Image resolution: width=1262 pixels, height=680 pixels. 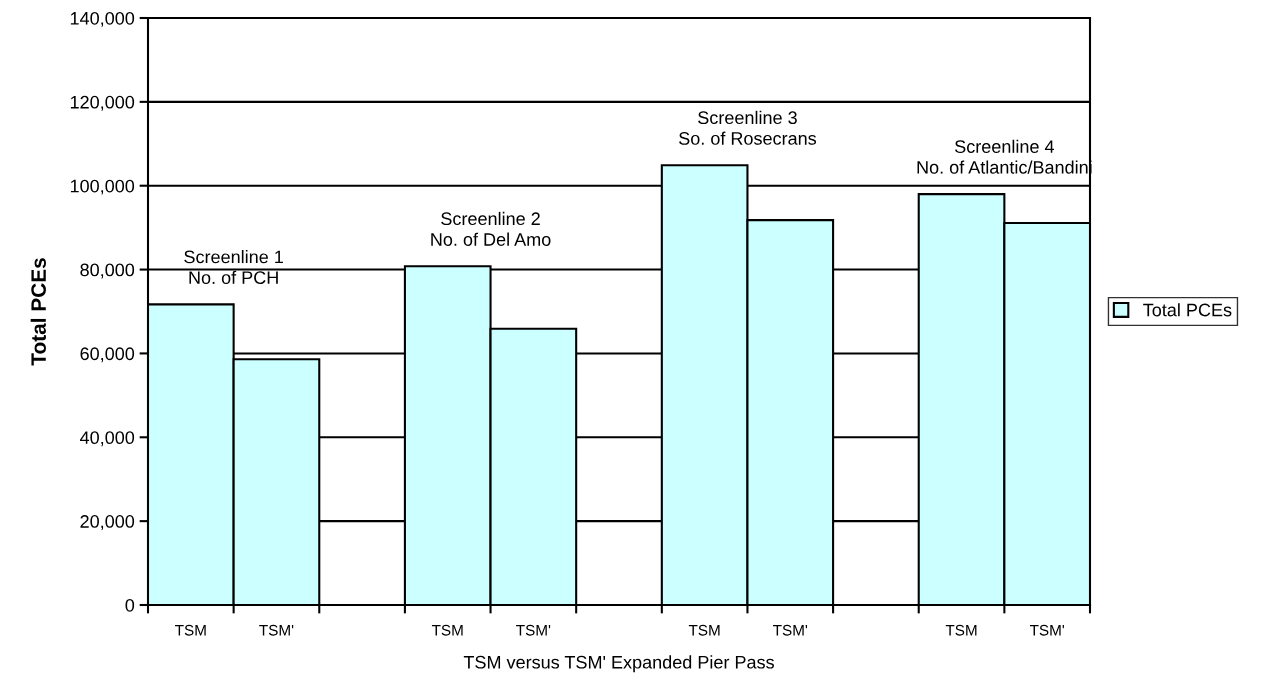 I want to click on legend-label: Total PCEs, so click(x=1187, y=310).